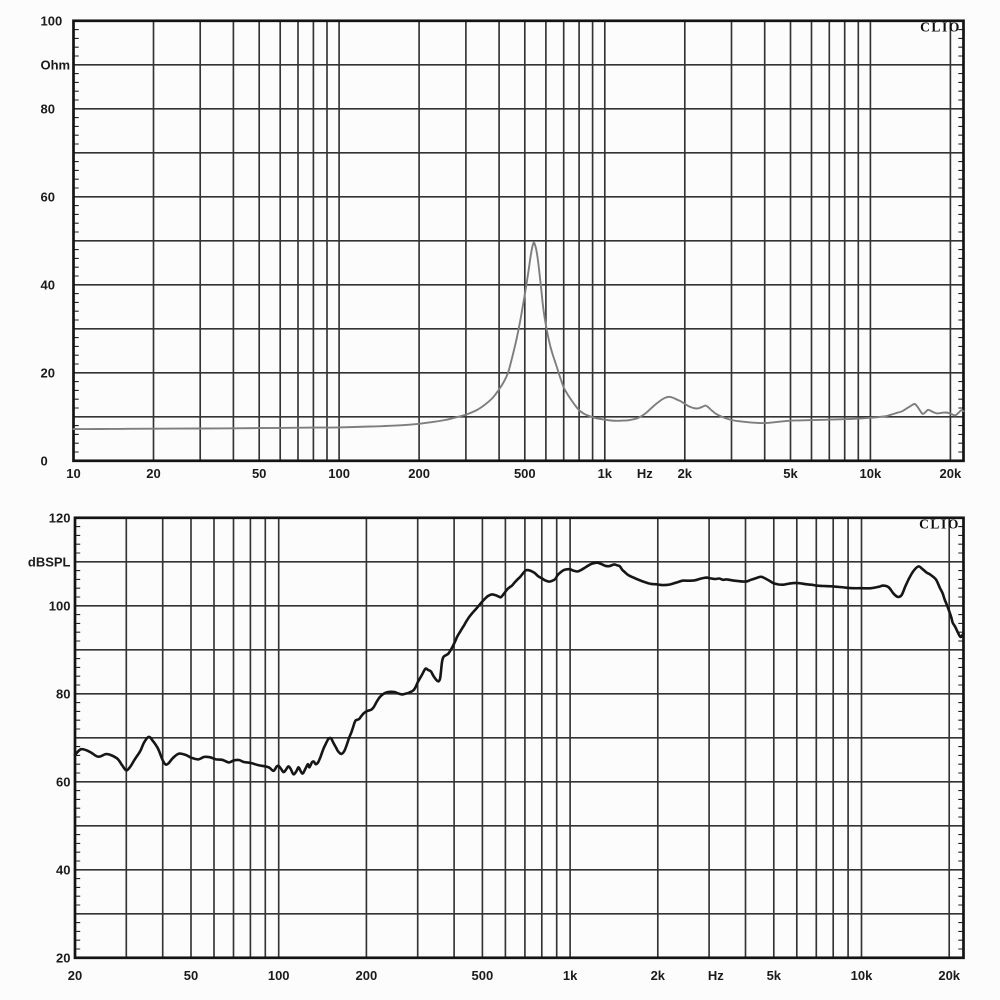 The height and width of the screenshot is (1000, 1000). I want to click on svg-text: 120, so click(60, 517).